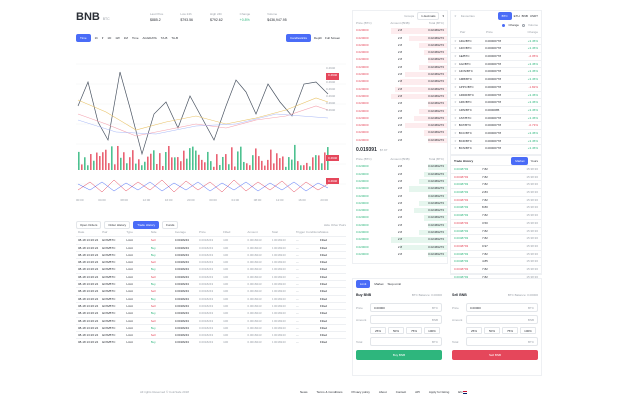  Describe the element at coordinates (318, 38) in the screenshot. I see `depth-tab: Depth` at that location.